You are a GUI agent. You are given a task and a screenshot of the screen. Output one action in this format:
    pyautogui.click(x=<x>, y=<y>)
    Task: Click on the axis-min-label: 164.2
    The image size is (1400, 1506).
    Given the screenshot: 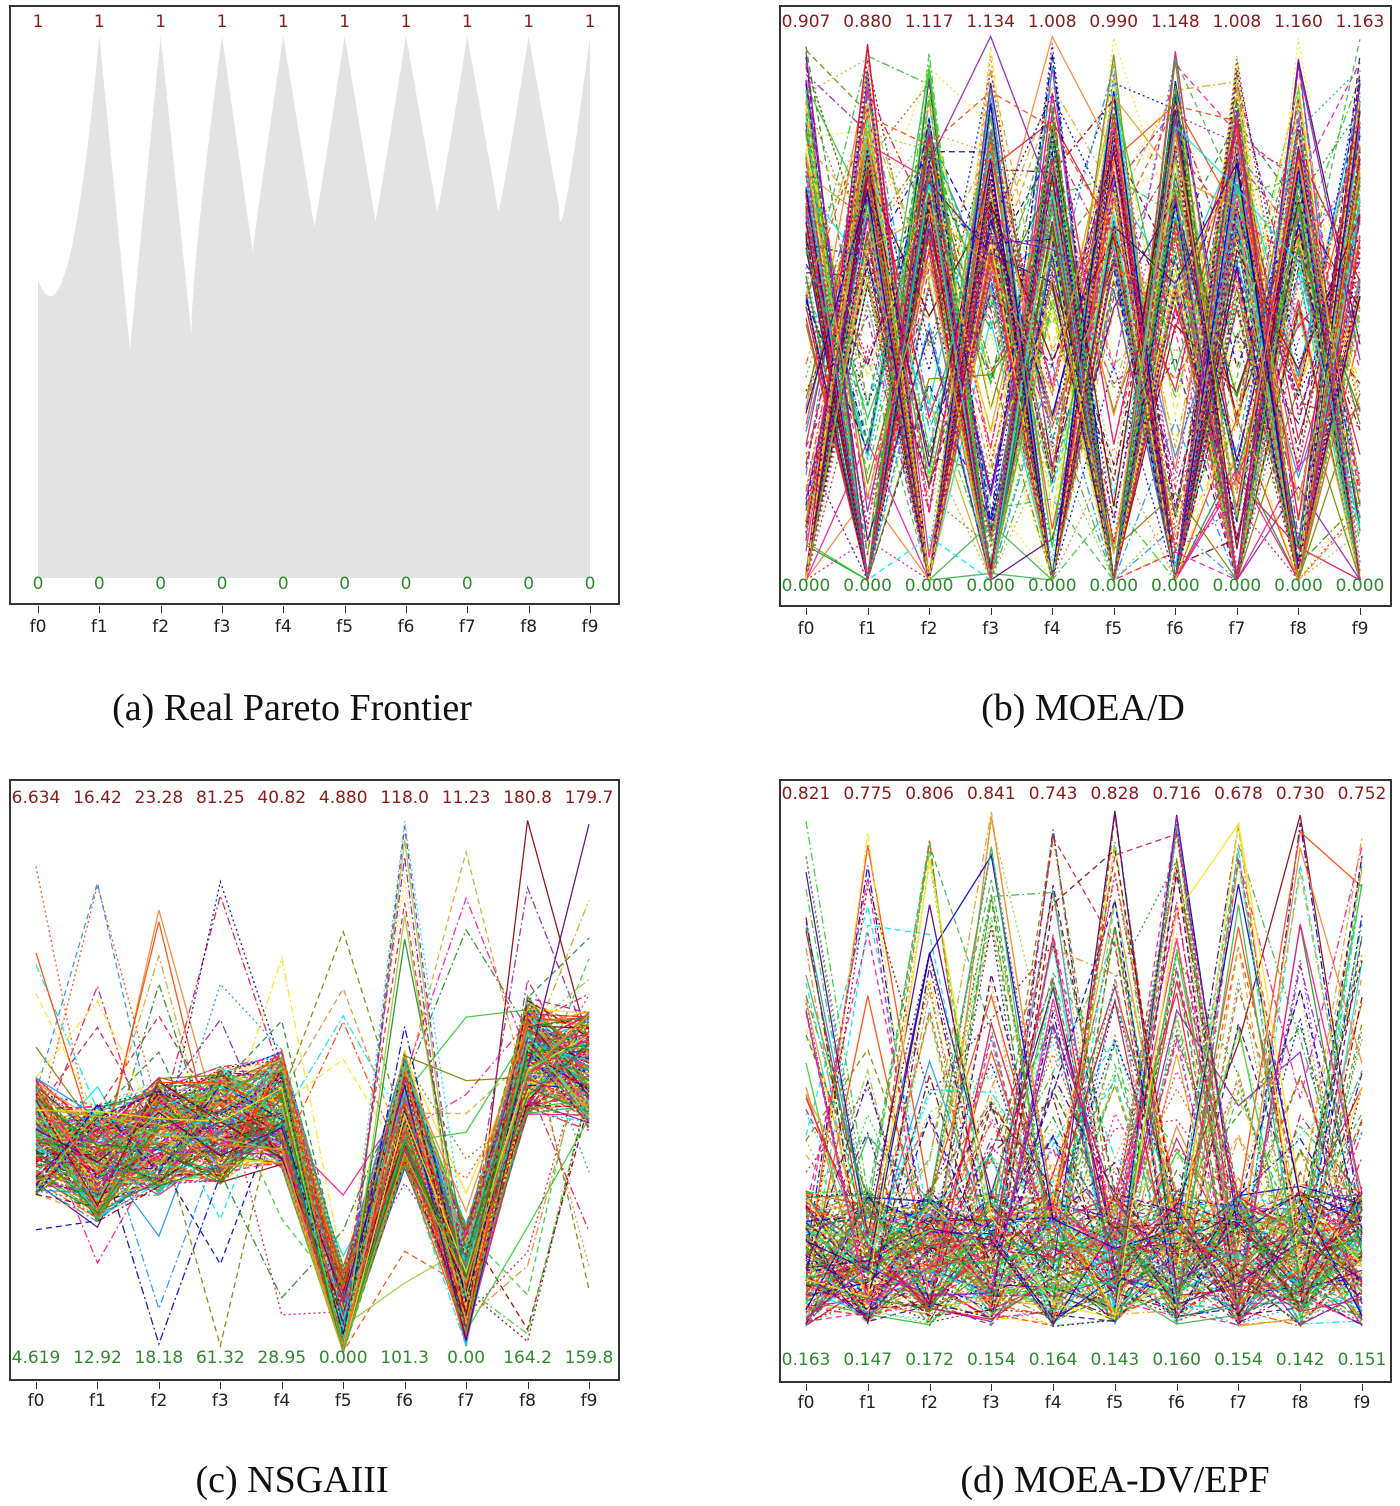 What is the action you would take?
    pyautogui.click(x=527, y=1358)
    